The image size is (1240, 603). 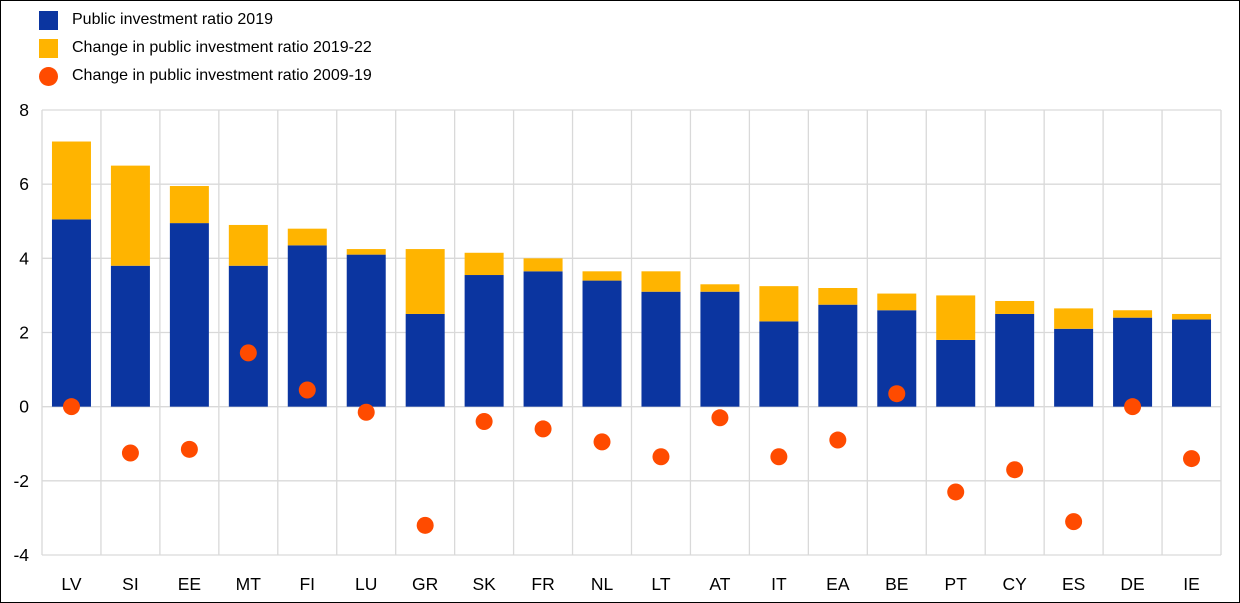 What do you see at coordinates (719, 584) in the screenshot?
I see `x-axis-category-label: AT` at bounding box center [719, 584].